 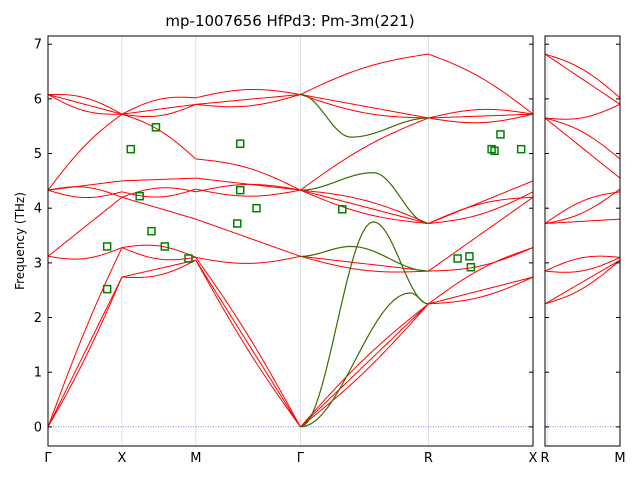 What do you see at coordinates (38, 263) in the screenshot?
I see `y-tick-label: 3` at bounding box center [38, 263].